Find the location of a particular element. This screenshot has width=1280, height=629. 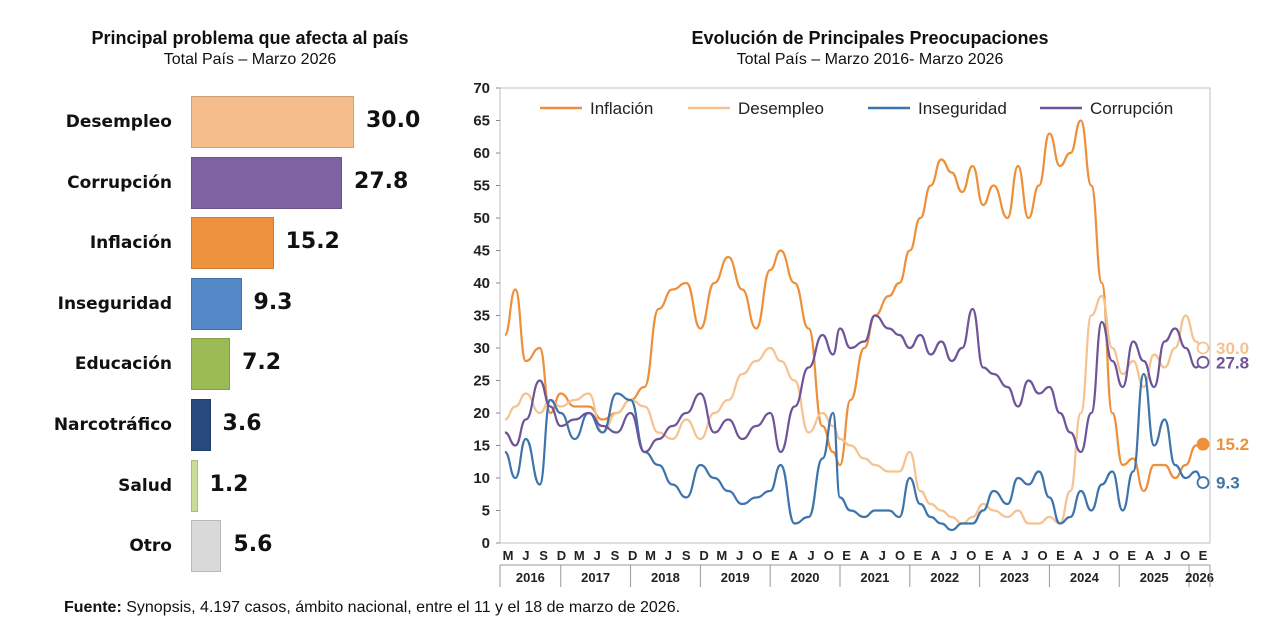

y-tick-label: 35 is located at coordinates (481, 316).